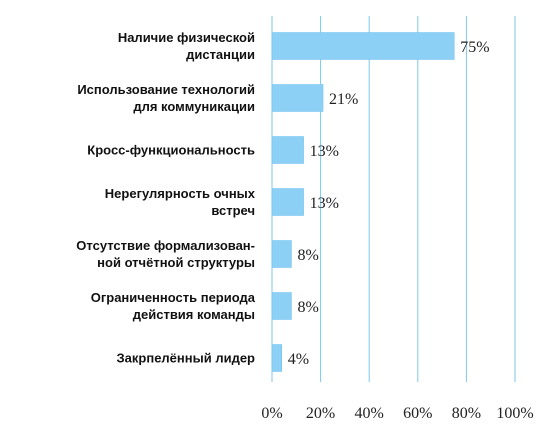 The width and height of the screenshot is (543, 425). I want to click on category-label: действия команды, so click(194, 314).